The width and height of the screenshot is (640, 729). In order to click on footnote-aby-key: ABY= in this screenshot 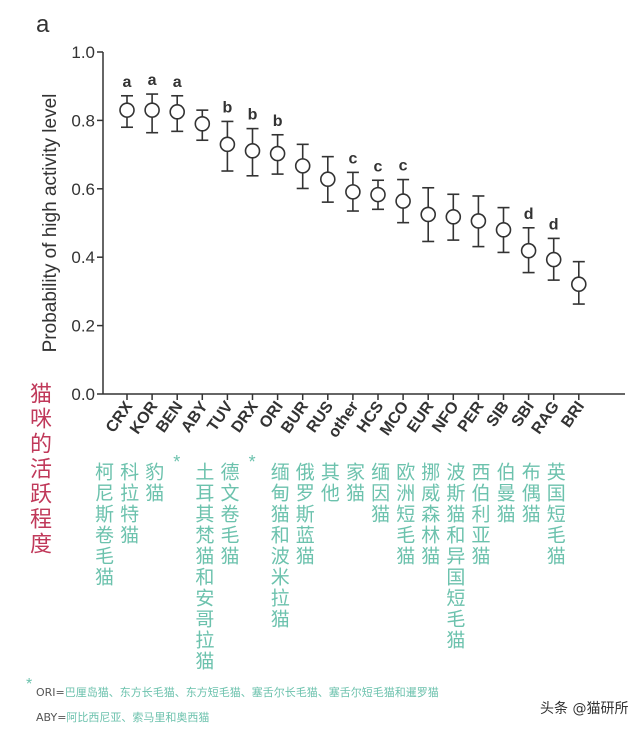, I will do `click(51, 717)`.